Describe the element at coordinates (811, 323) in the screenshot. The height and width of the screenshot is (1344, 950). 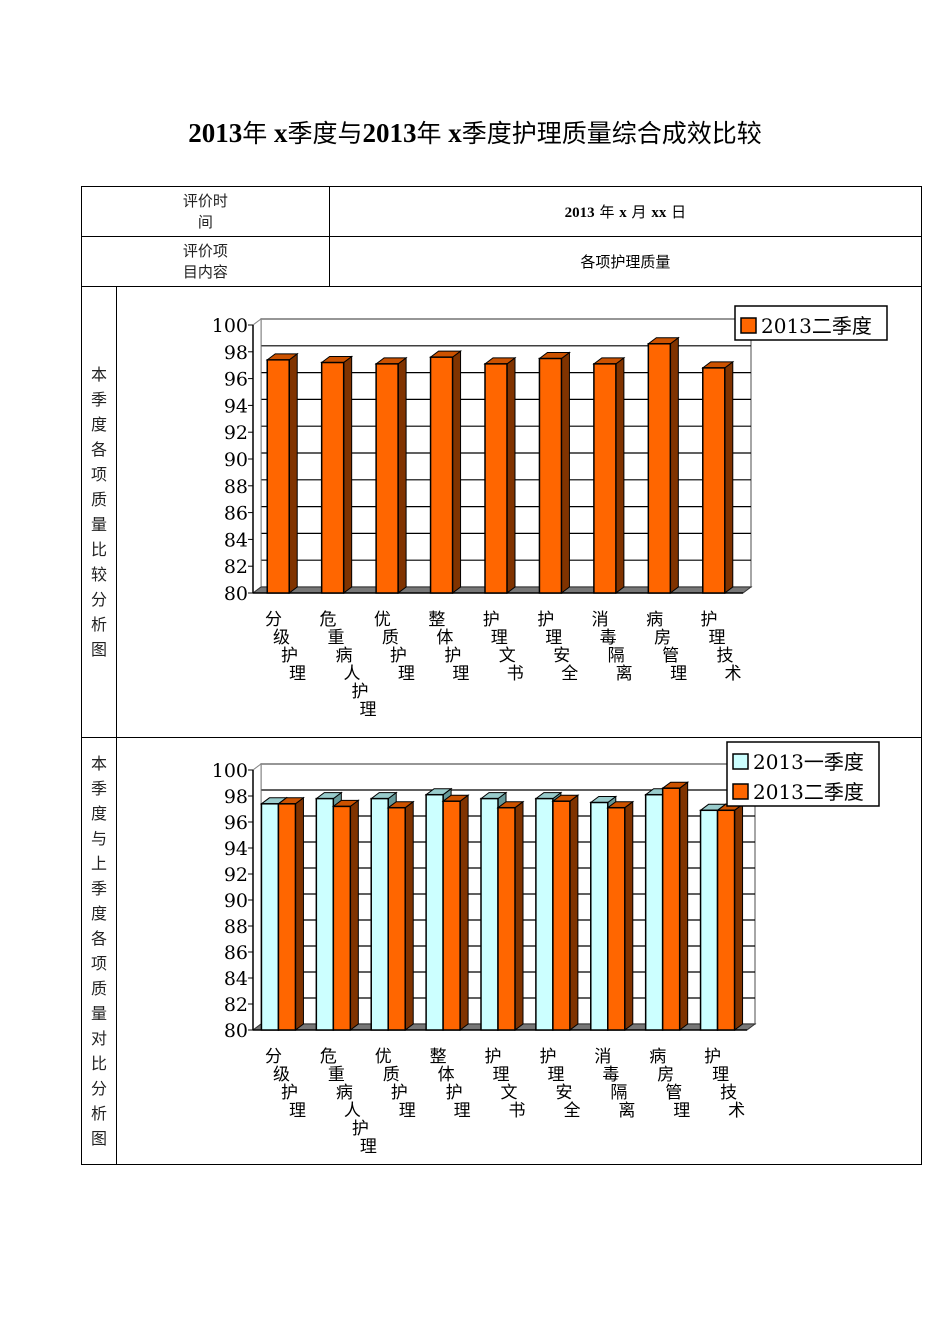
I see `legend: 2013二季度` at that location.